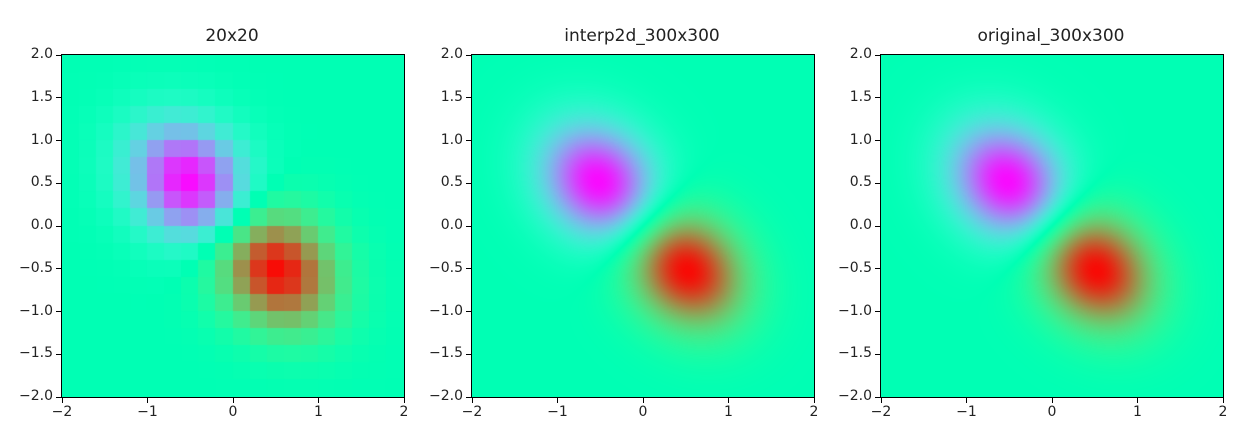  I want to click on chart-title: interp2d_300x300, so click(642, 36).